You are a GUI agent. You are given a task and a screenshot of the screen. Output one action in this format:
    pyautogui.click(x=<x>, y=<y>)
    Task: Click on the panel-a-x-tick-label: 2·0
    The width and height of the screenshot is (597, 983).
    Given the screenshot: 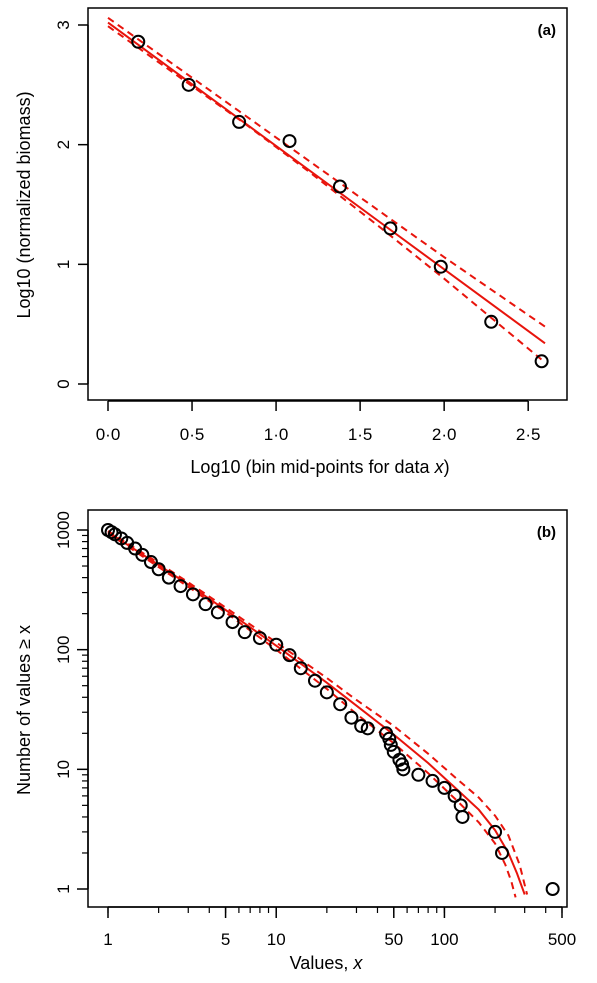 What is the action you would take?
    pyautogui.click(x=444, y=434)
    